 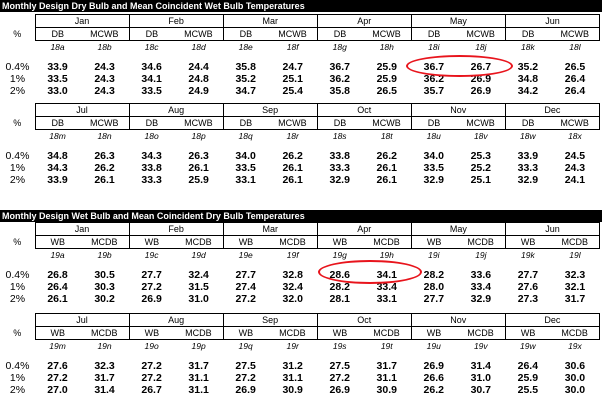 What do you see at coordinates (292, 366) in the screenshot?
I see `data-cell: 31.2` at bounding box center [292, 366].